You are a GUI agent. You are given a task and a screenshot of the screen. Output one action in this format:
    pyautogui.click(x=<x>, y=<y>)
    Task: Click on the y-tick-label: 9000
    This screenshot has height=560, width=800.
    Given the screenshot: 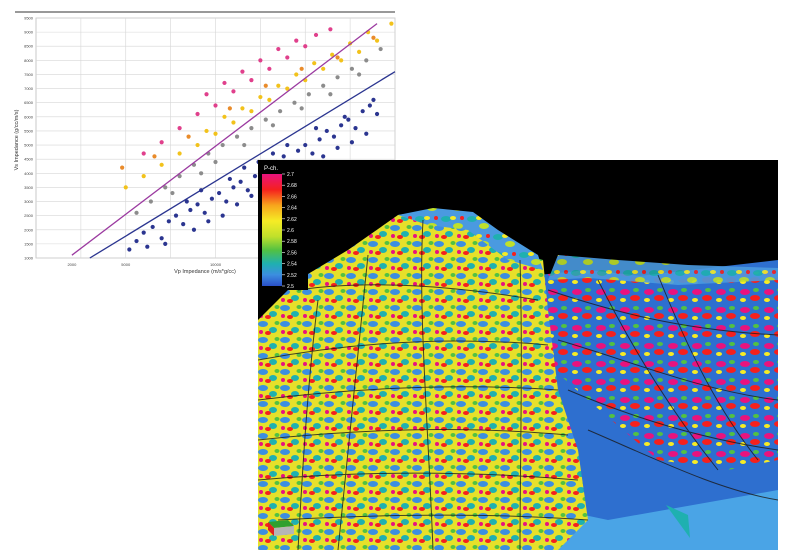 What is the action you would take?
    pyautogui.click(x=29, y=32)
    